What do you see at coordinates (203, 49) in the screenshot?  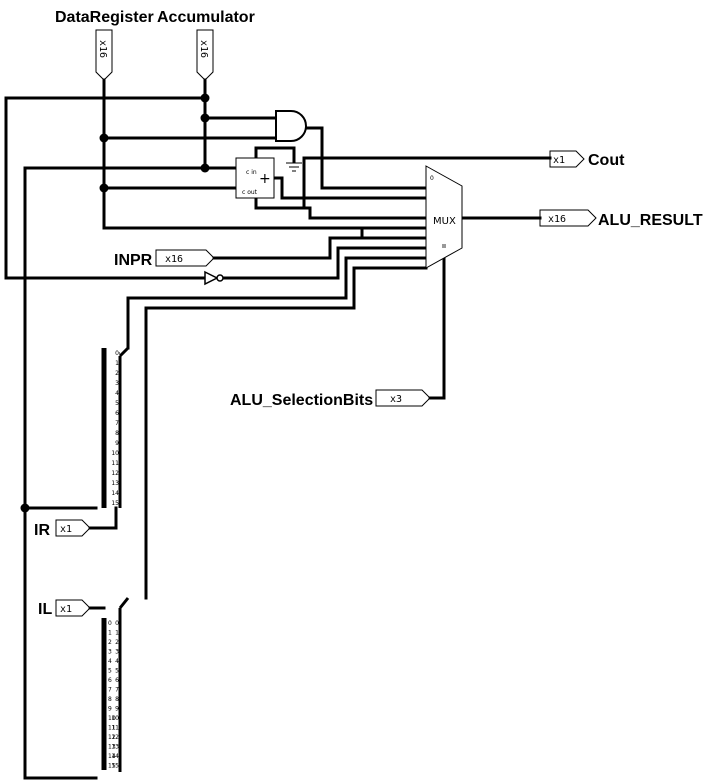 I see `accumulator-width: x16` at bounding box center [203, 49].